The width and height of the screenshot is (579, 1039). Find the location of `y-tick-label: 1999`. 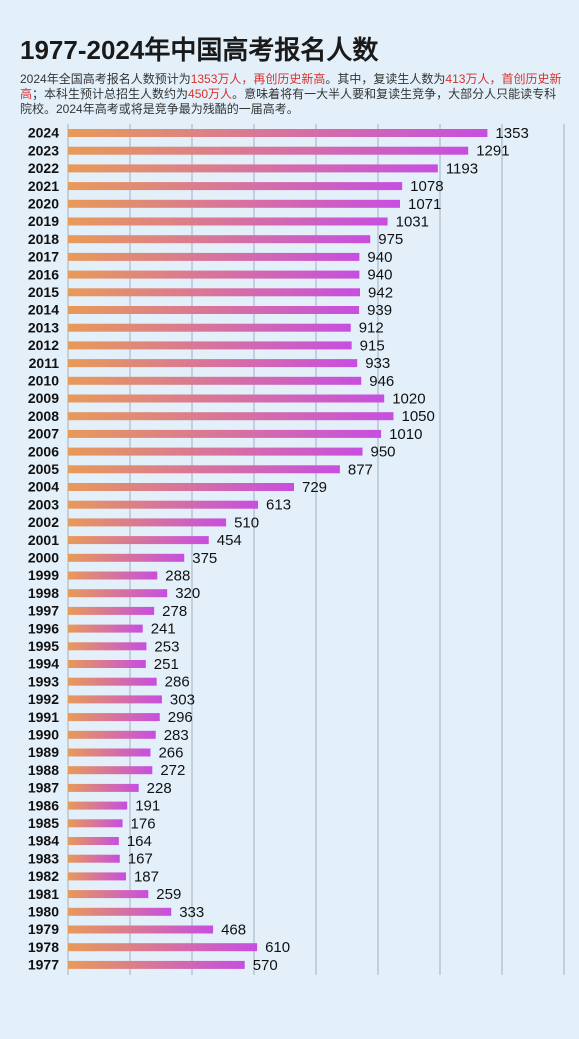

y-tick-label: 1999 is located at coordinates (43, 575).